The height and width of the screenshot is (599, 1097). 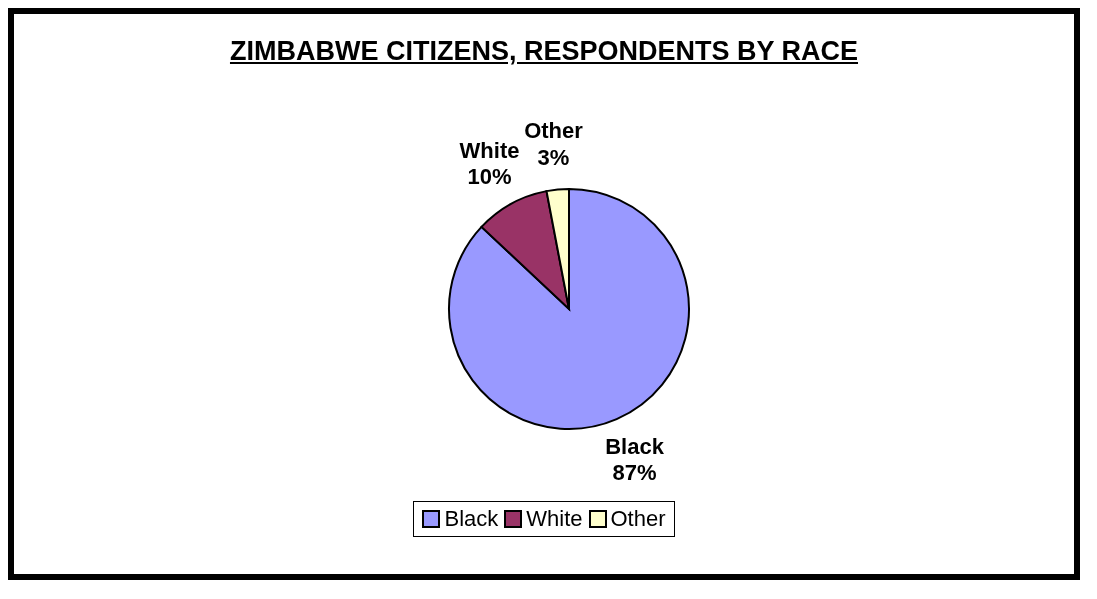 What do you see at coordinates (489, 177) in the screenshot?
I see `data-label: 10%` at bounding box center [489, 177].